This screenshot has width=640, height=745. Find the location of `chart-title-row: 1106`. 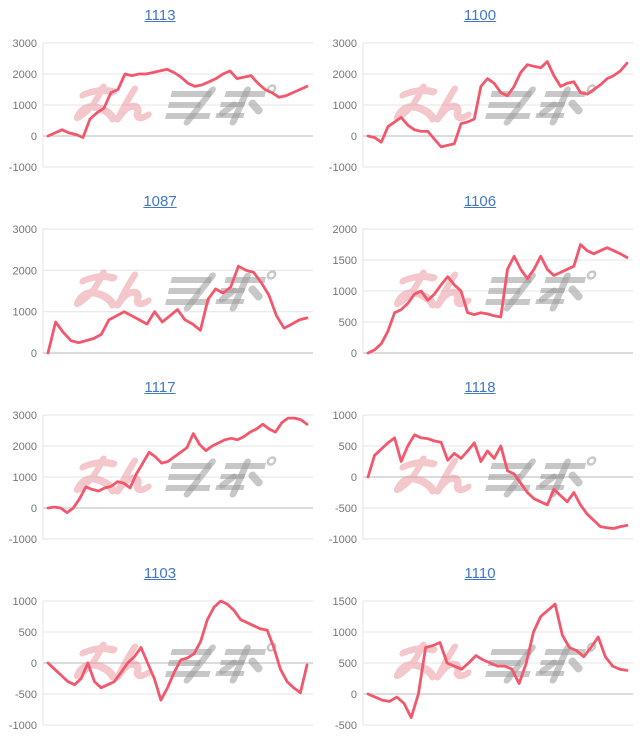

chart-title-row: 1106 is located at coordinates (480, 201).